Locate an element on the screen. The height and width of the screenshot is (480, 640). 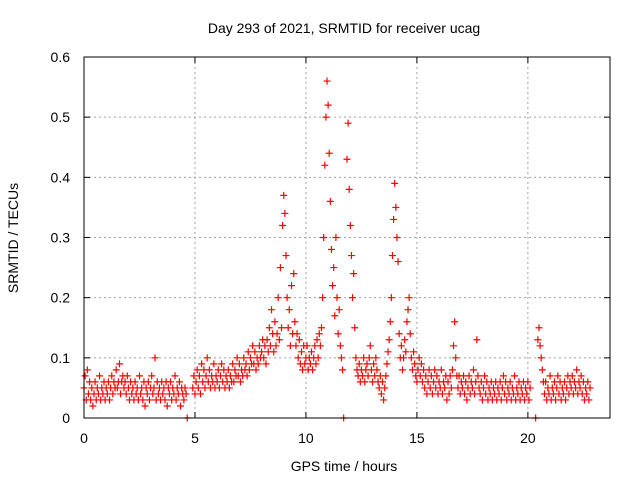
y-tick-label: 0.6 is located at coordinates (61, 57).